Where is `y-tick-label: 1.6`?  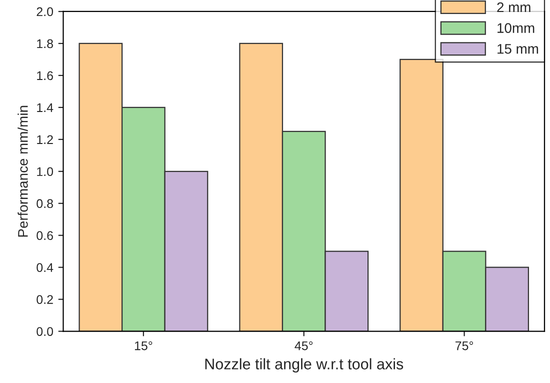
y-tick-label: 1.6 is located at coordinates (45, 75).